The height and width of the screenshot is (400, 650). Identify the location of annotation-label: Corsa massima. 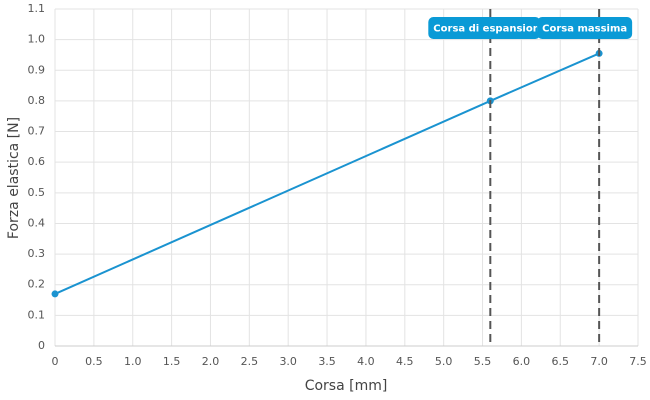
(584, 29).